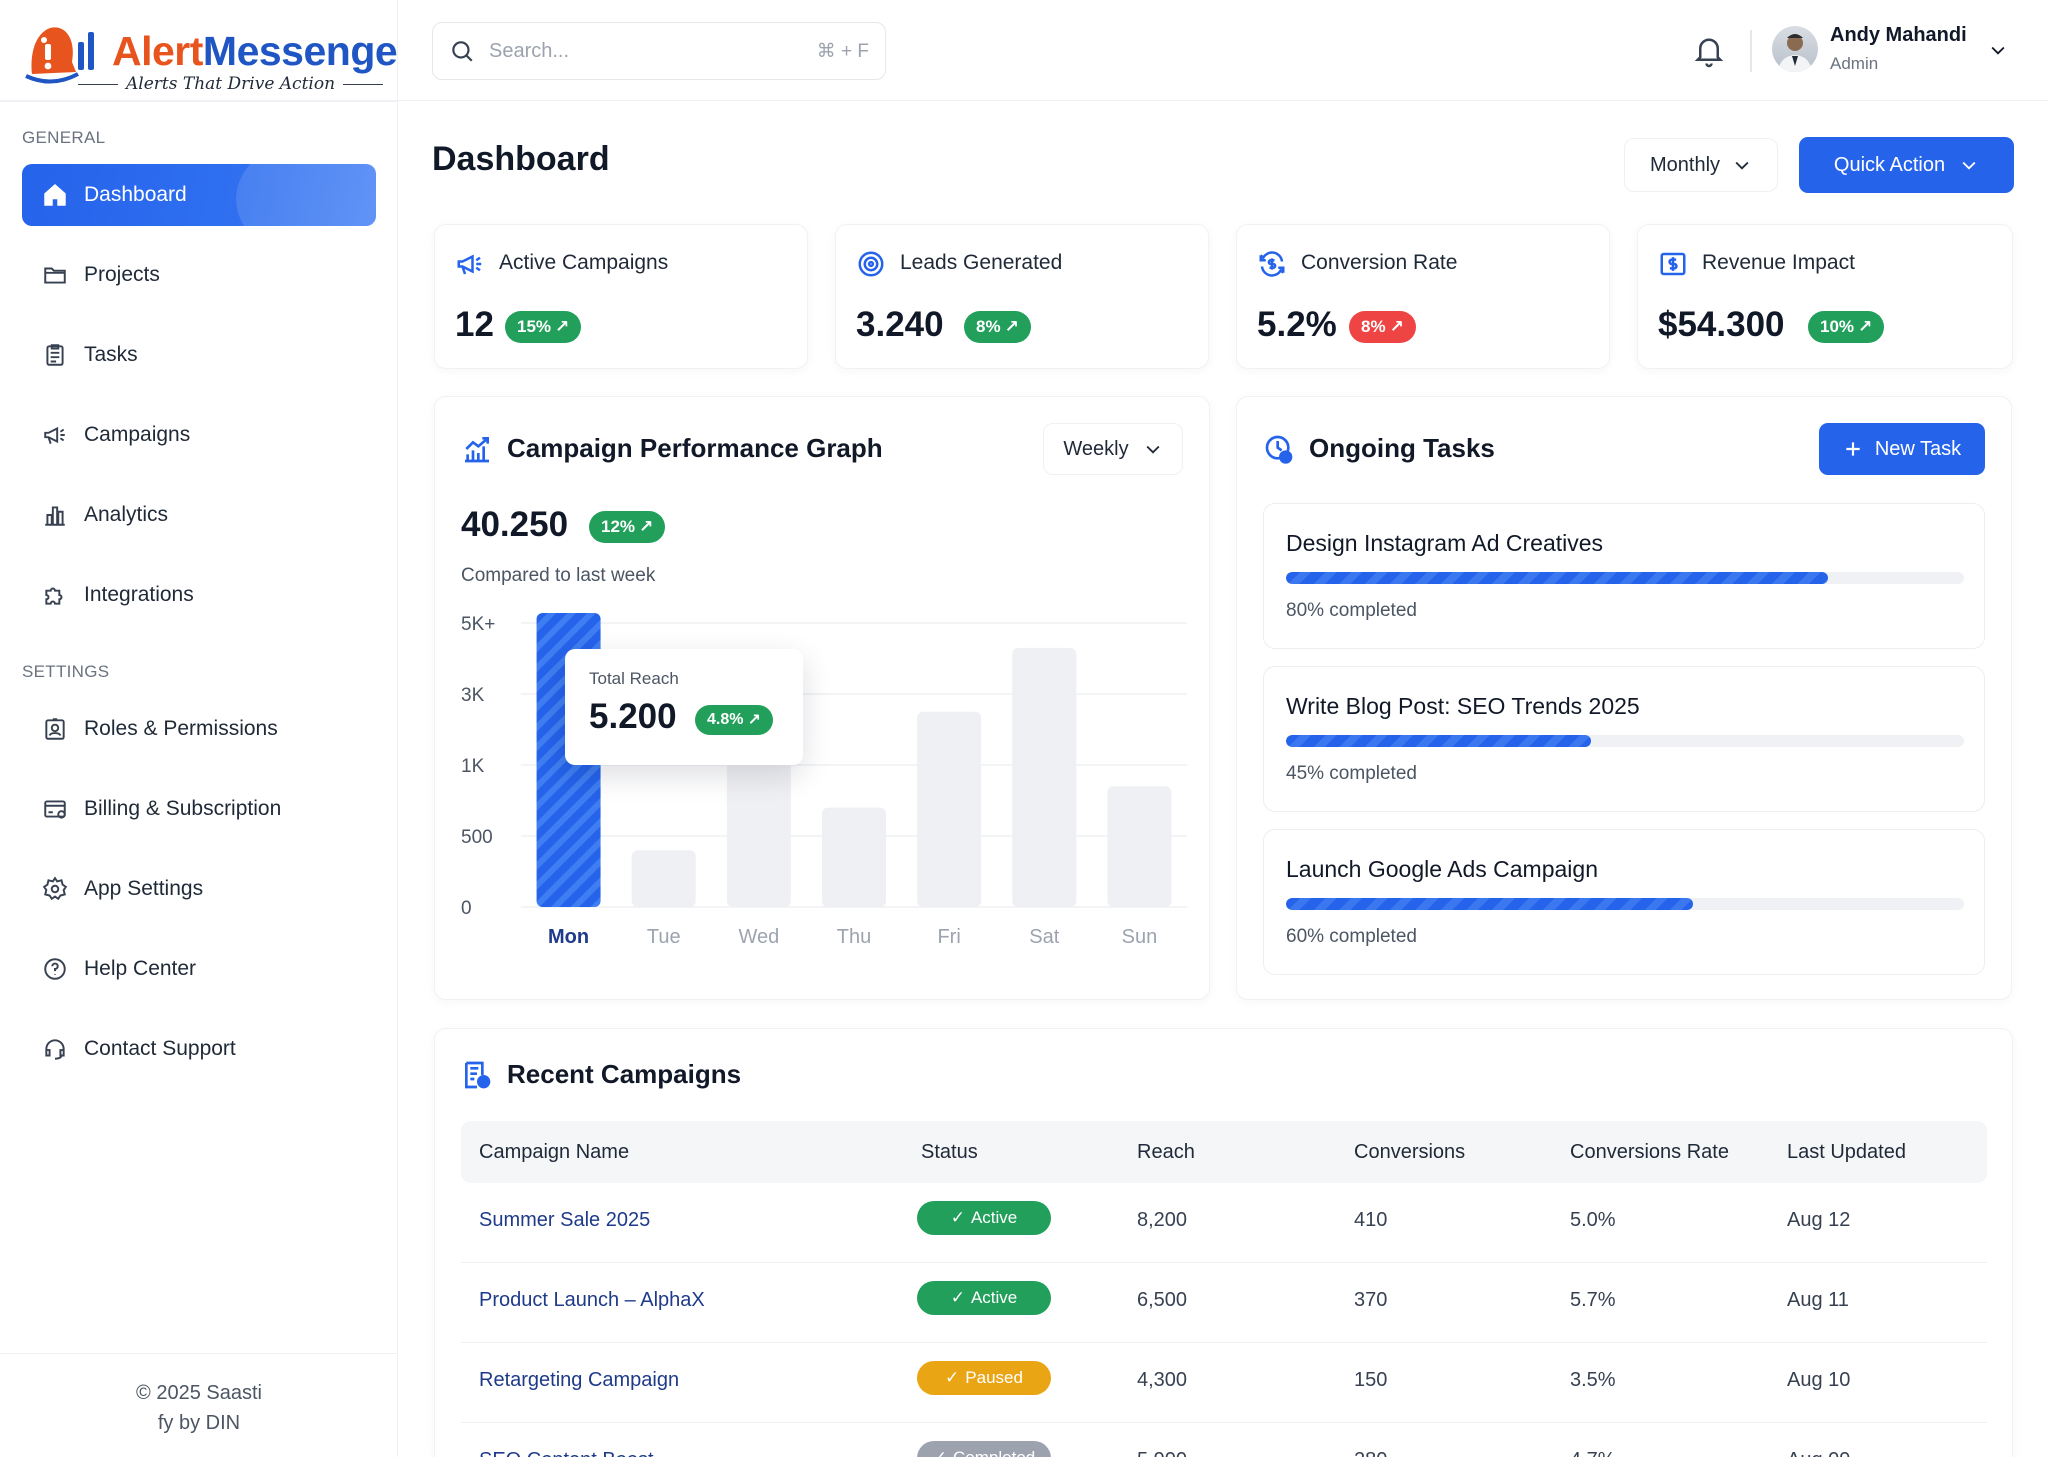 Image resolution: width=2048 pixels, height=1457 pixels. What do you see at coordinates (55, 1049) in the screenshot?
I see `headset-icon` at bounding box center [55, 1049].